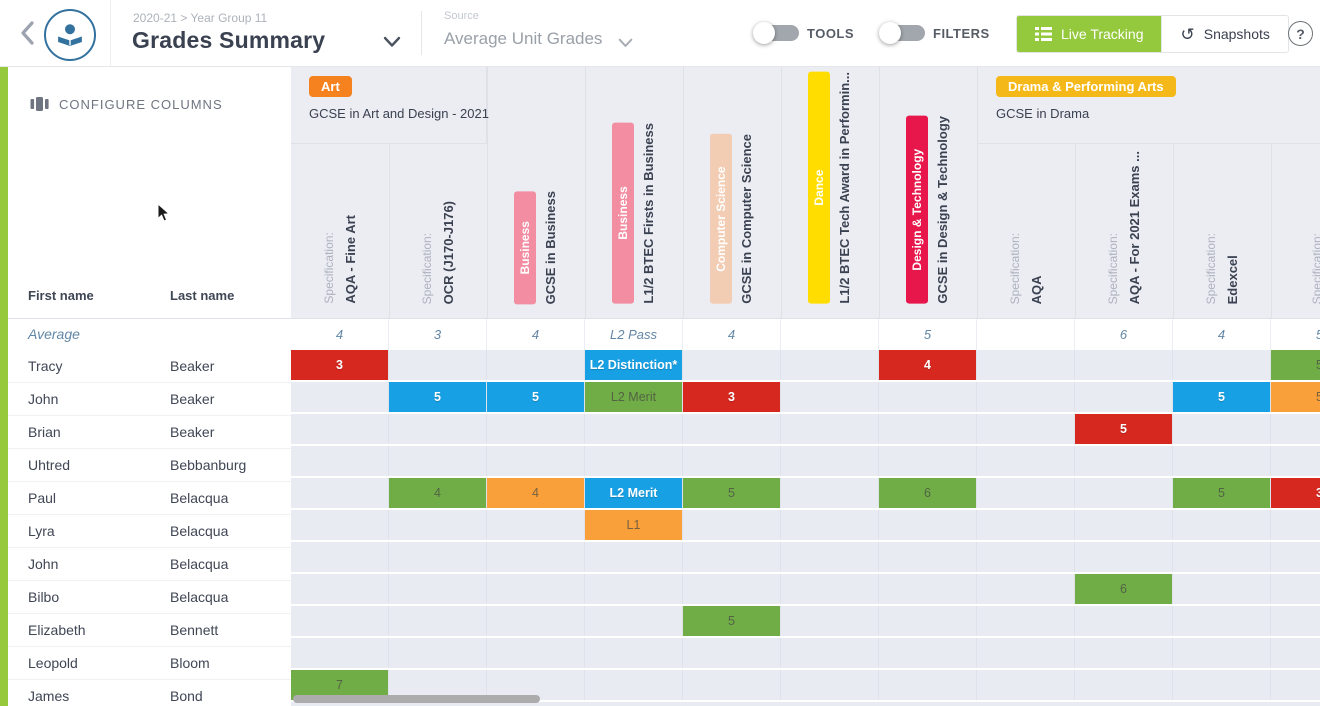 The width and height of the screenshot is (1320, 706). Describe the element at coordinates (438, 252) in the screenshot. I see `column-header-rotated-text: Specification: OCR (J170-J176)` at that location.